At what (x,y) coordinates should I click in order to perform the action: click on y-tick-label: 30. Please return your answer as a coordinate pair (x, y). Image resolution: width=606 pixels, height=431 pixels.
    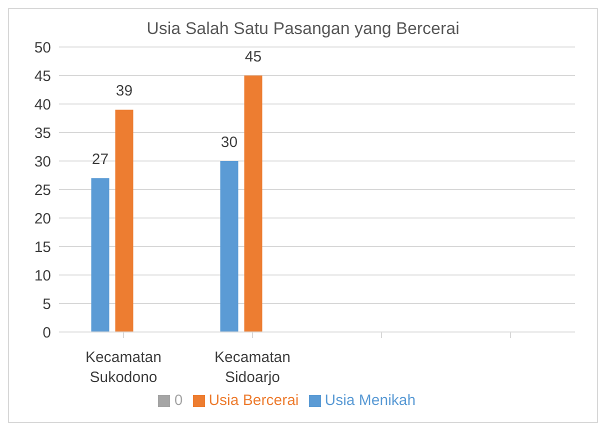
    Looking at the image, I should click on (42, 161).